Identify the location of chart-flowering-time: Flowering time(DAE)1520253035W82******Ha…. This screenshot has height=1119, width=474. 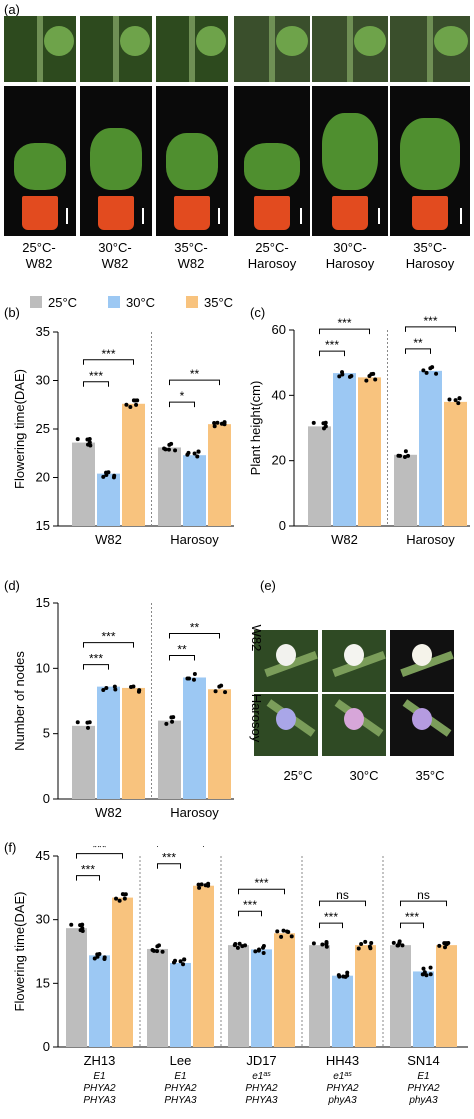
(123, 435).